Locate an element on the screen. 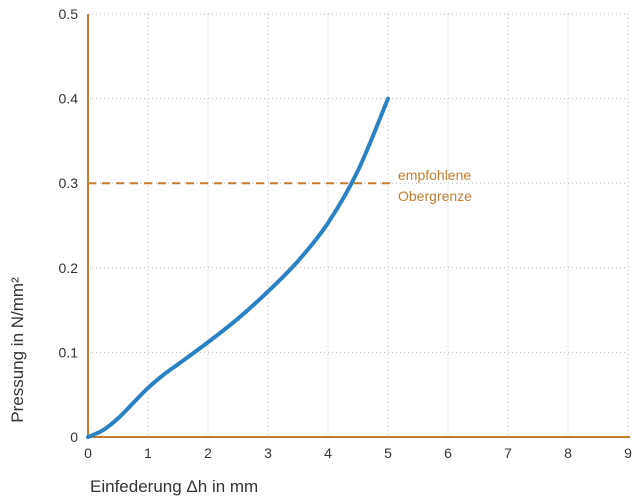  y-tick-label: 0 is located at coordinates (74, 437).